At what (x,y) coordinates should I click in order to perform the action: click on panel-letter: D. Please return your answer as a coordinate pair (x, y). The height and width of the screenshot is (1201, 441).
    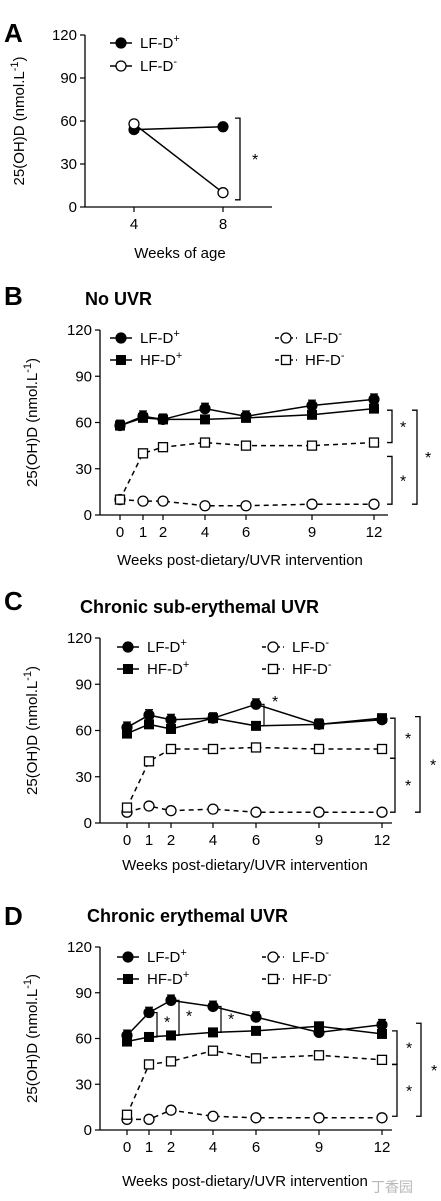
    Looking at the image, I should click on (13, 916).